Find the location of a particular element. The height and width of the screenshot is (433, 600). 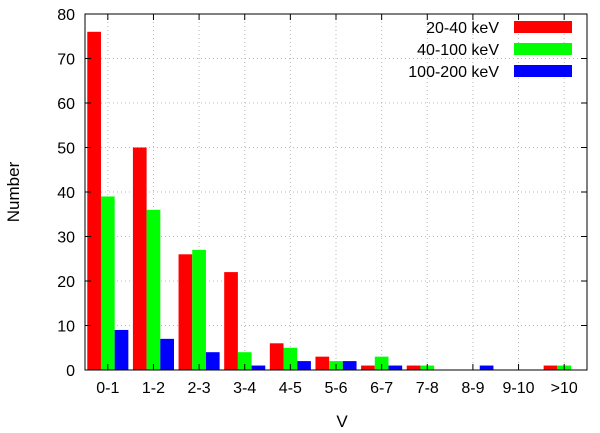

y-tick-label: 80 is located at coordinates (66, 15).